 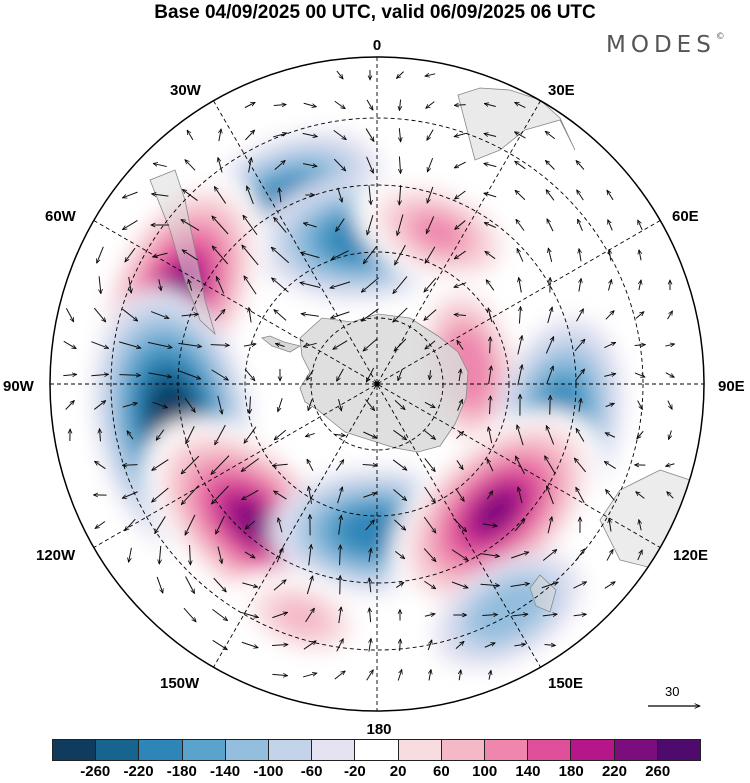 I want to click on antarctic-peninsula, so click(x=281, y=344).